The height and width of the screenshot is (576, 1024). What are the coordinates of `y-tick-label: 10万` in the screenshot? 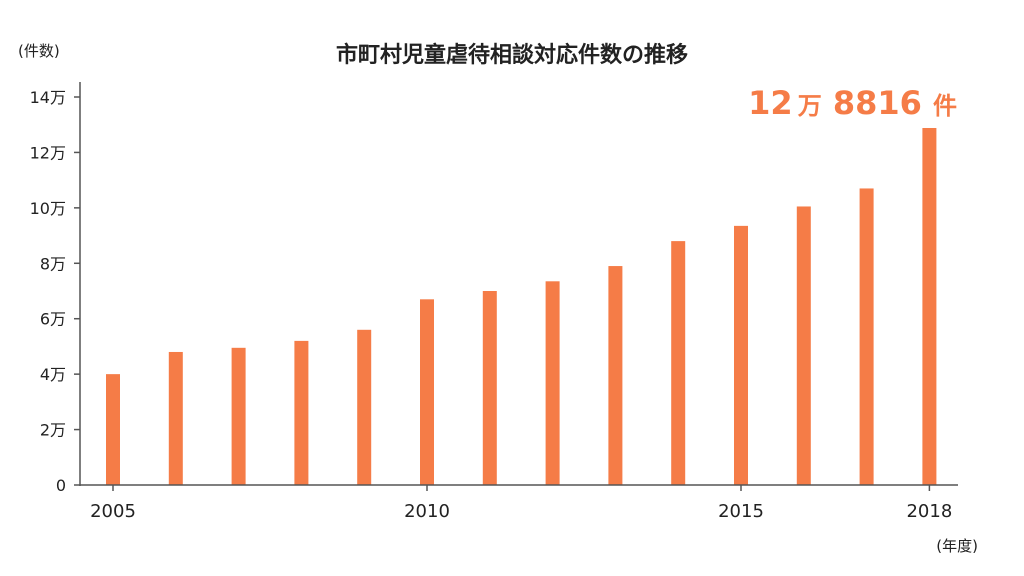 It's located at (48, 208).